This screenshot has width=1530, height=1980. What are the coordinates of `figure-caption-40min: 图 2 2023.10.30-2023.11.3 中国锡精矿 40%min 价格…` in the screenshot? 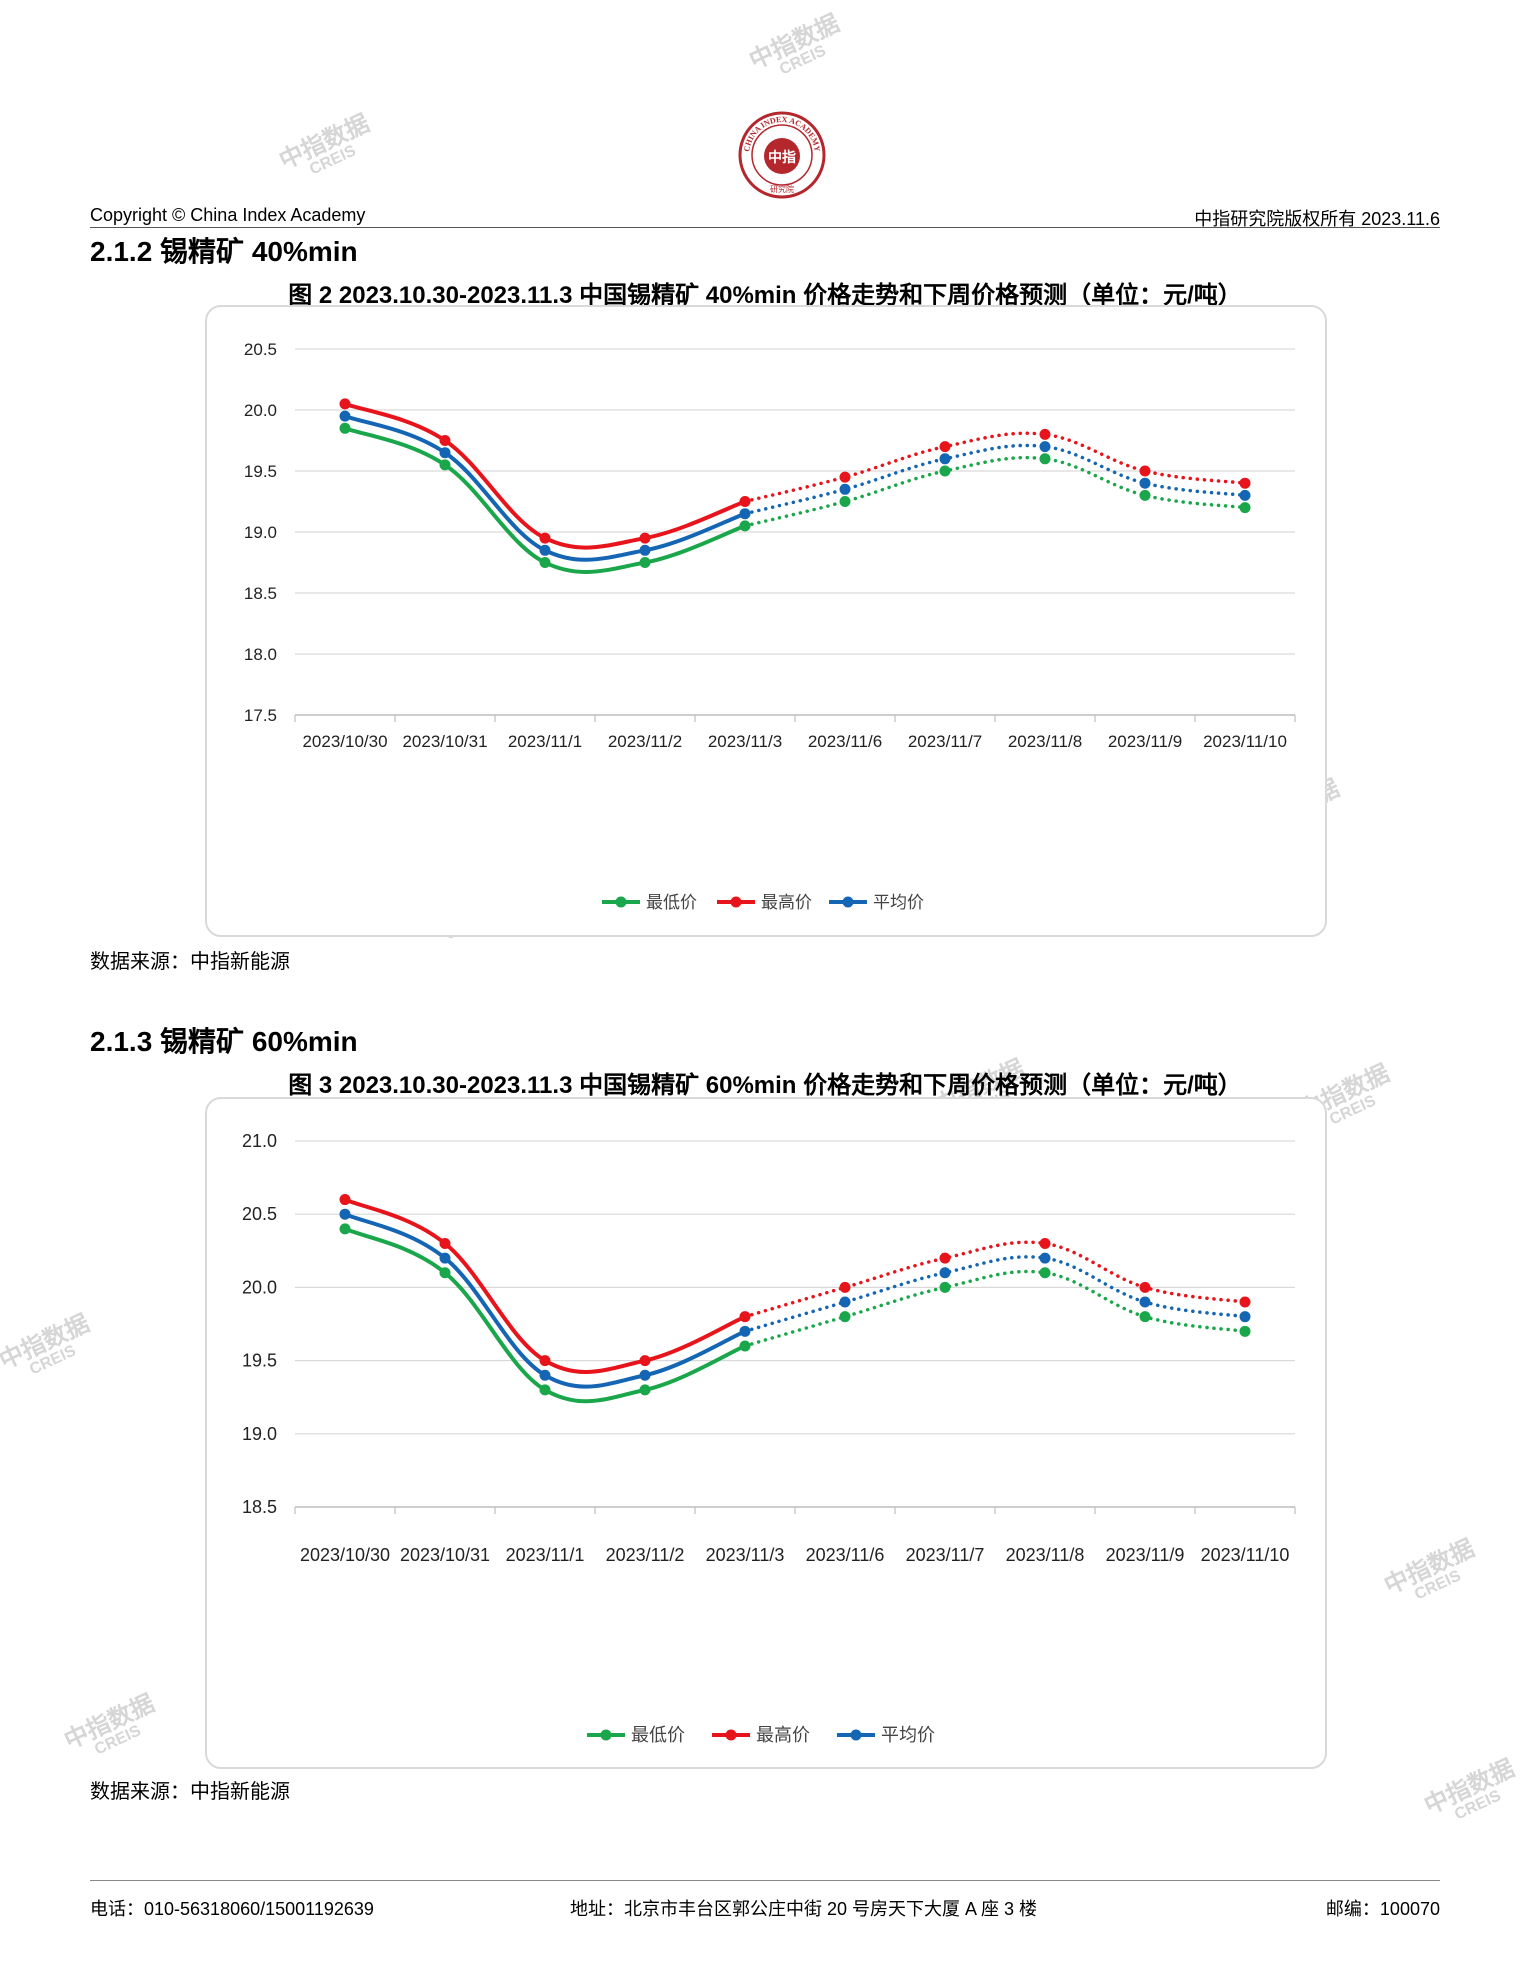 It's located at (765, 295).